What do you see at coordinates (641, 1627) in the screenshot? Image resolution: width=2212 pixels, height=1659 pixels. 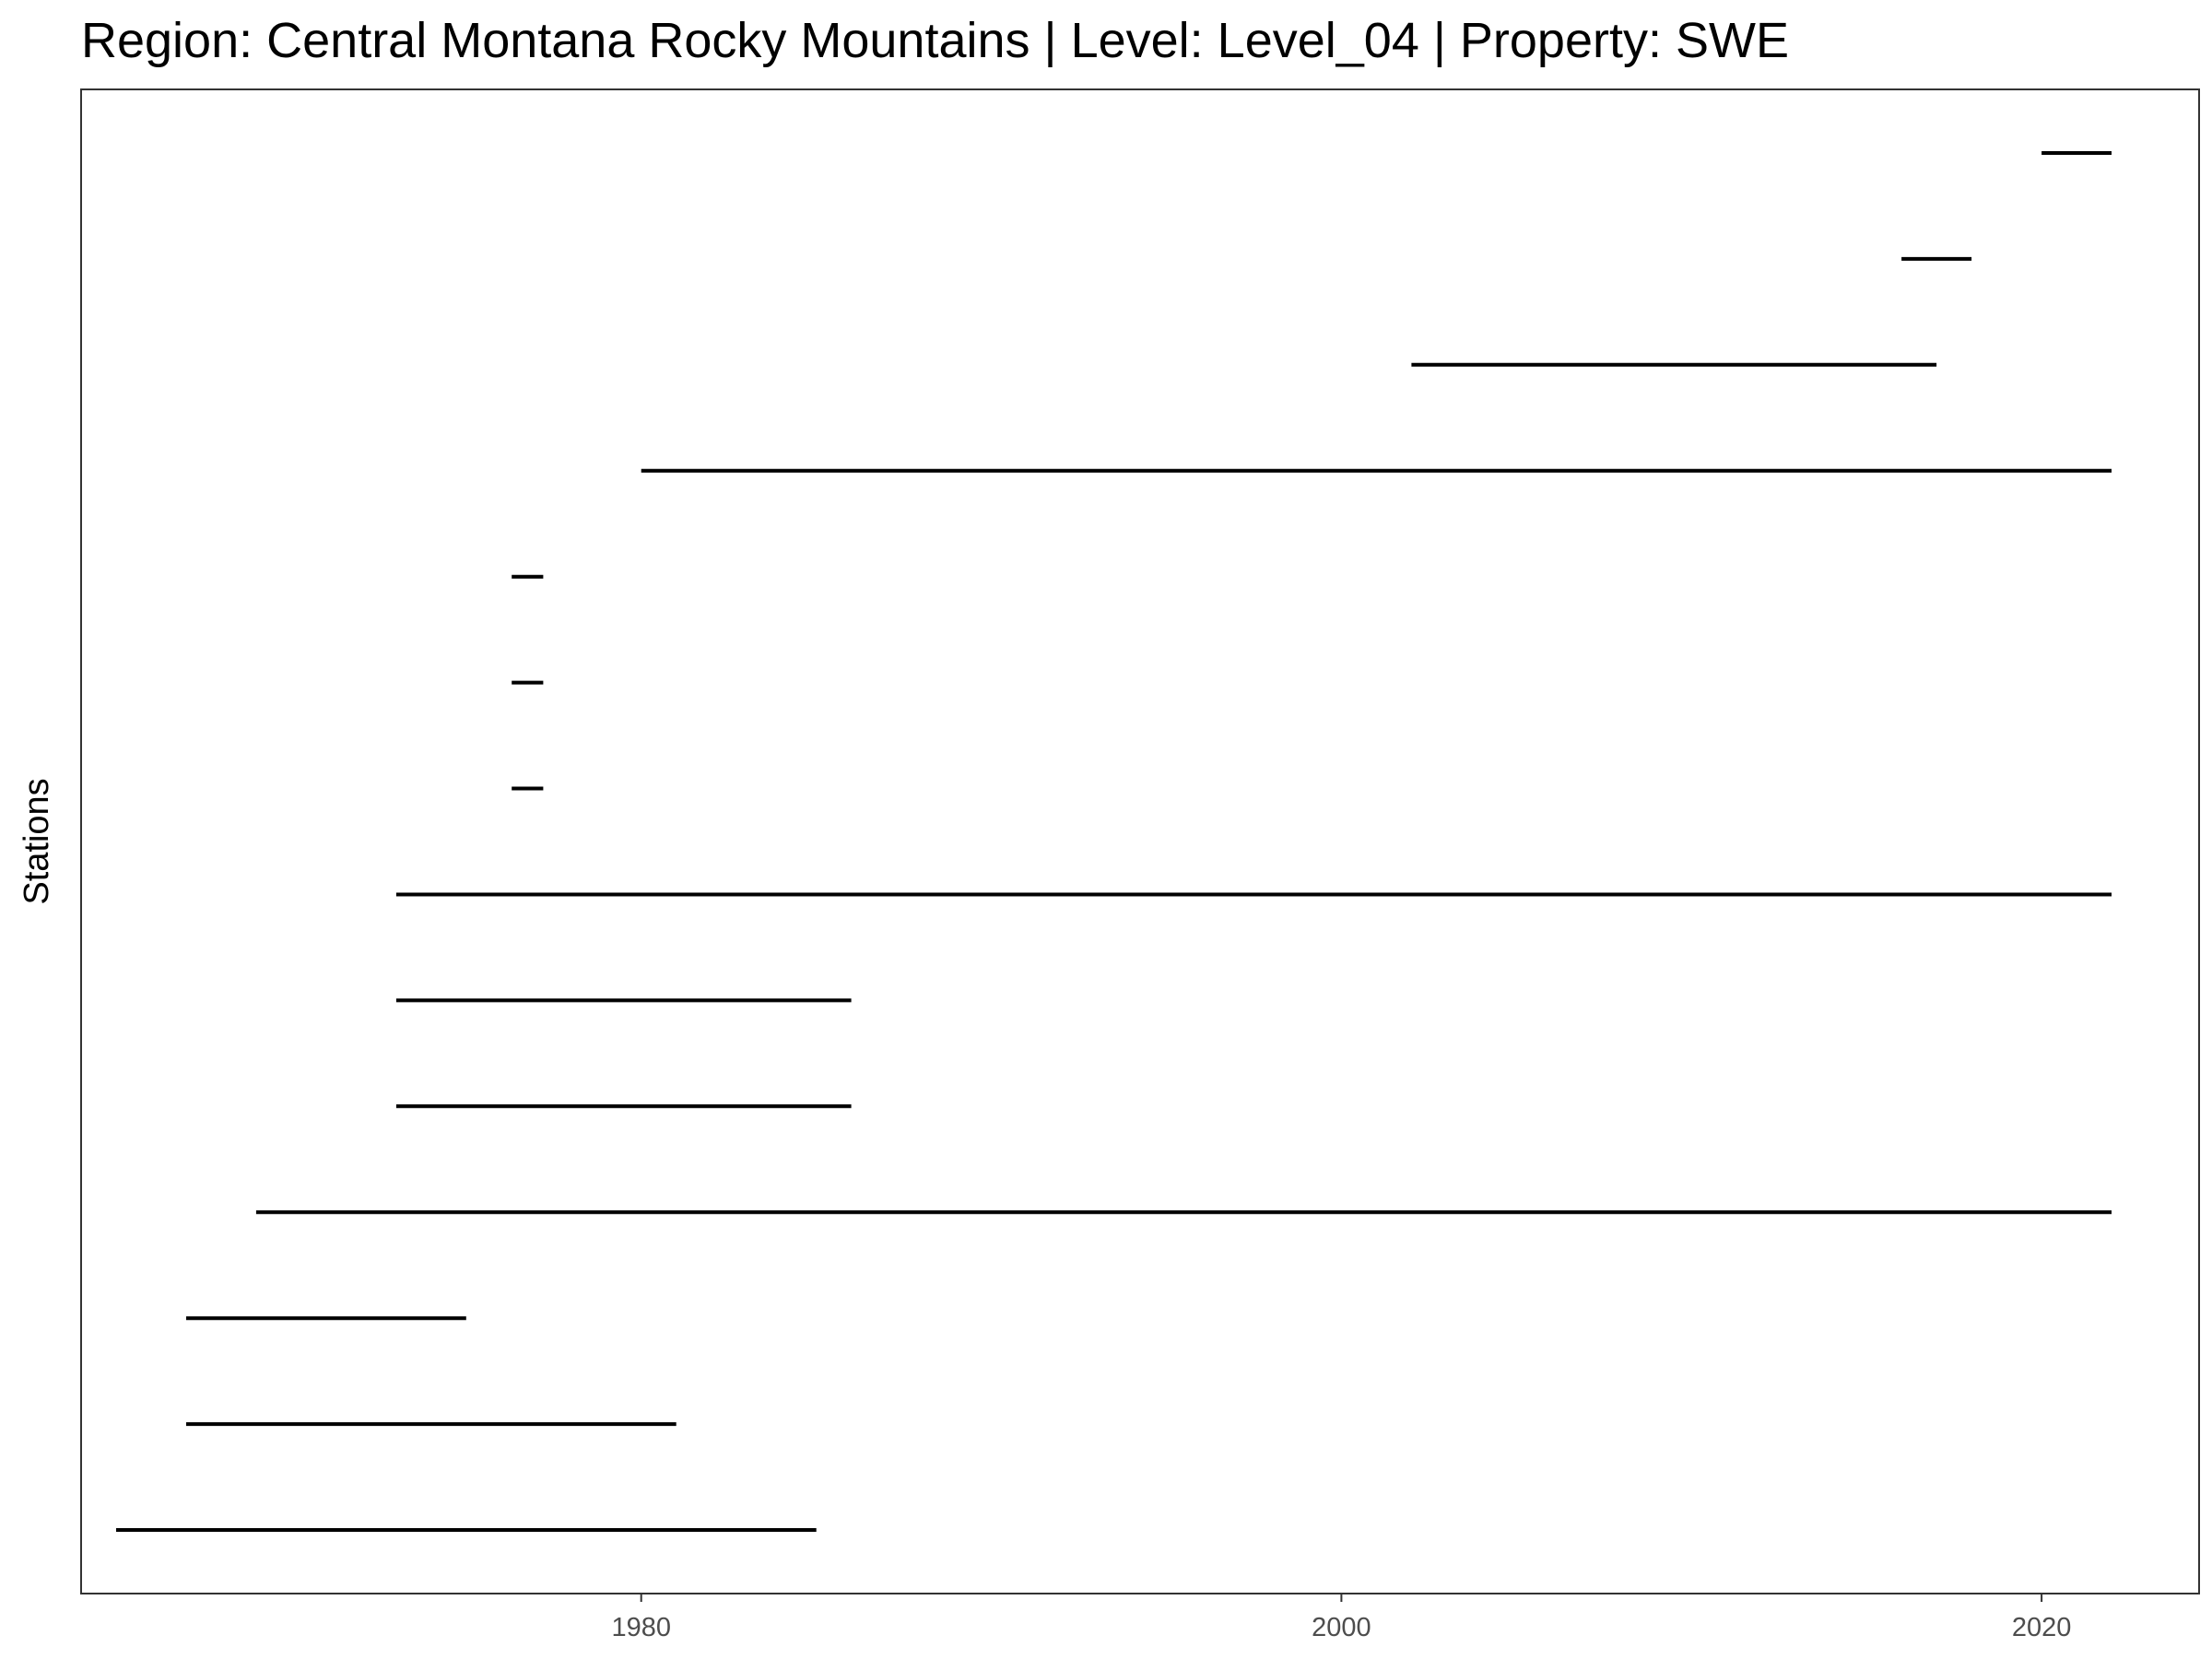 I see `x-tick-label: 1980` at bounding box center [641, 1627].